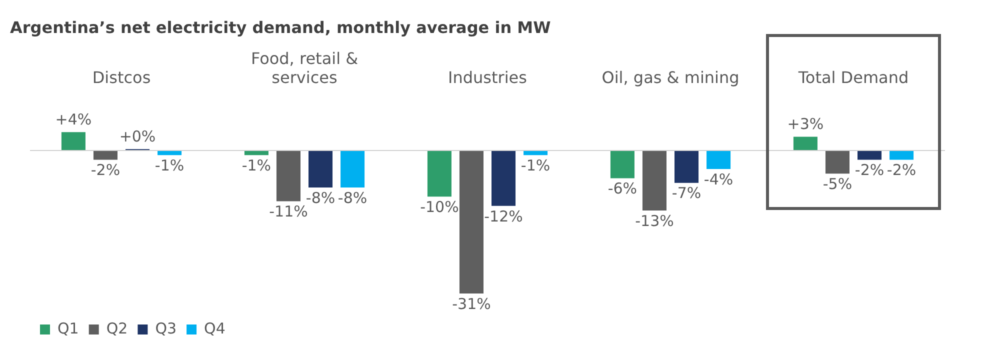 The image size is (985, 347). What do you see at coordinates (623, 189) in the screenshot?
I see `data-label: -6%` at bounding box center [623, 189].